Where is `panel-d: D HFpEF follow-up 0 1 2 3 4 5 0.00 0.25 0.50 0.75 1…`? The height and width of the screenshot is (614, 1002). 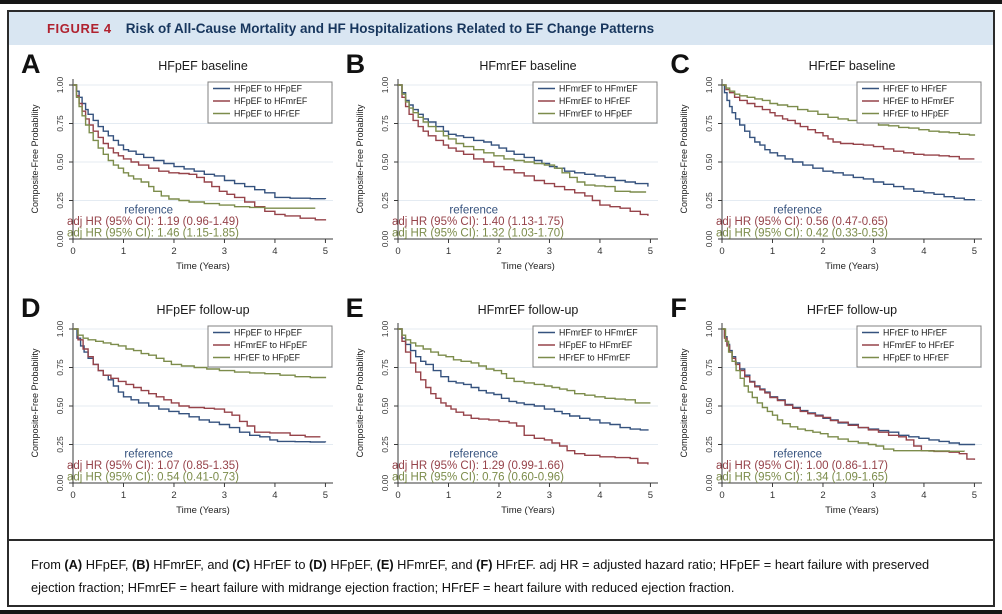
panel-d: D HFpEF follow-up 0 1 2 3 4 5 0.00 0.25 0.50 0.75 1… is located at coordinates (179, 417).